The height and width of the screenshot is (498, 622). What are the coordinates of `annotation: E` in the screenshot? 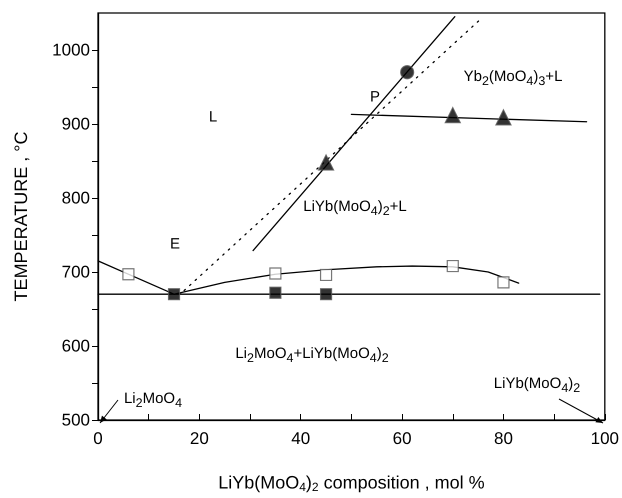 It's located at (175, 244).